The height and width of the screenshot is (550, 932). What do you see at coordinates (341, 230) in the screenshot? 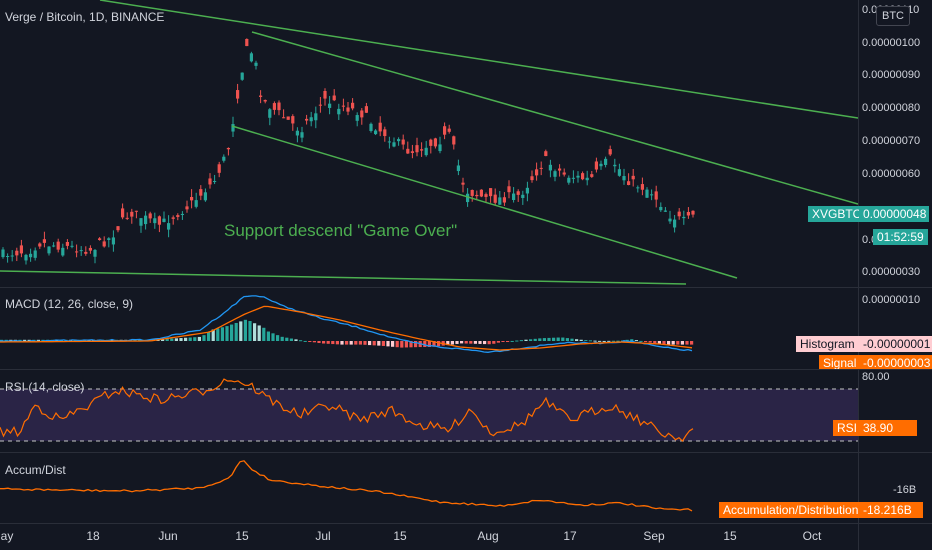
I see `annotation-text: Support descend "Game Over"` at bounding box center [341, 230].